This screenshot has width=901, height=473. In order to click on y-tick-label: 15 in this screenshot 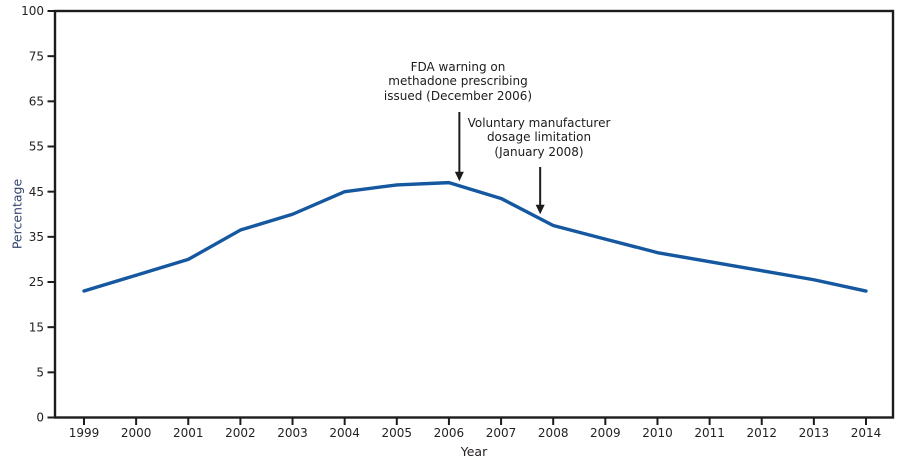, I will do `click(36, 327)`.